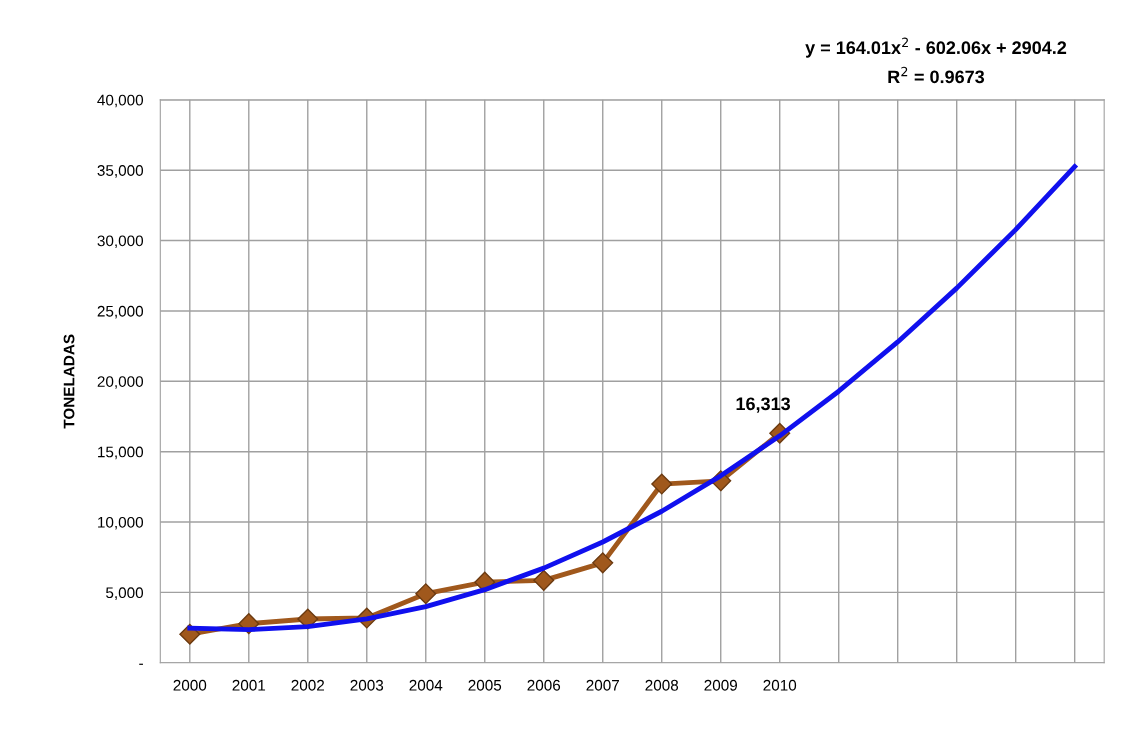 The height and width of the screenshot is (734, 1121). I want to click on x-tick-label: 2001, so click(249, 685).